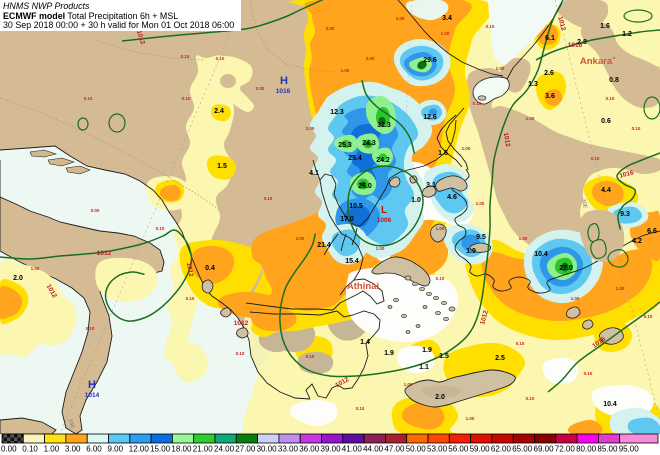 The width and height of the screenshot is (660, 455). What do you see at coordinates (447, 18) in the screenshot?
I see `svg-text: 3.4` at bounding box center [447, 18].